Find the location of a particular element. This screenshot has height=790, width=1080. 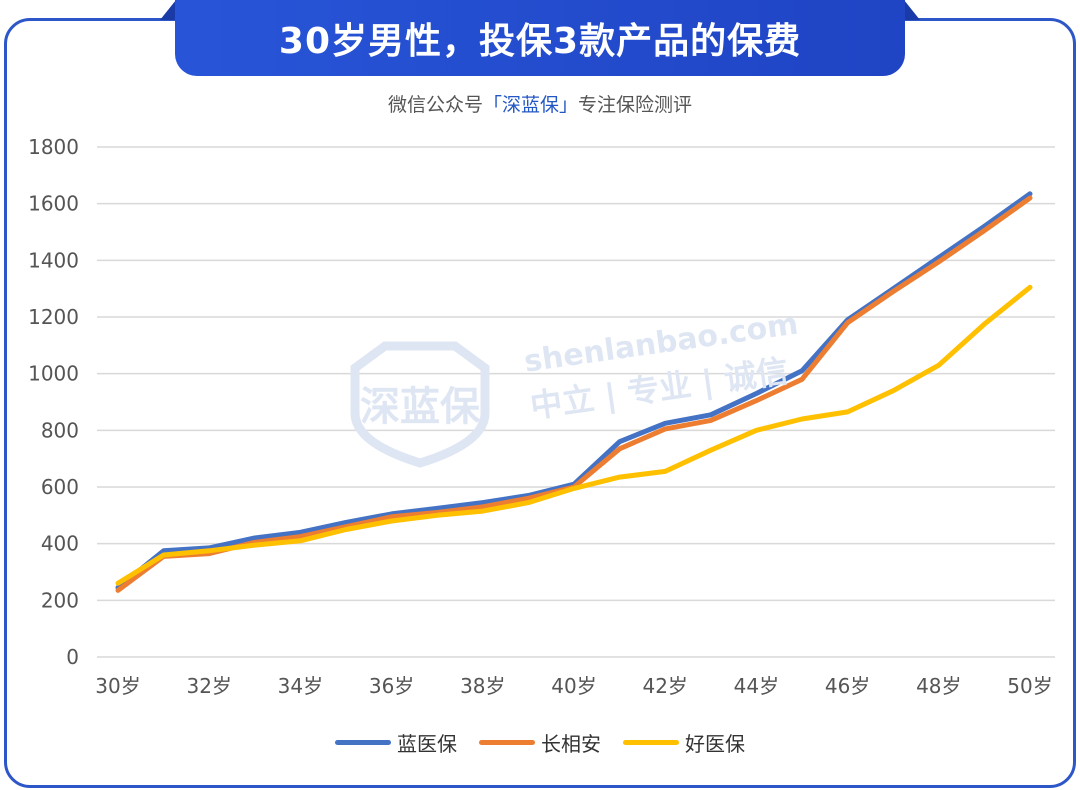

y-tick-label: 1400 is located at coordinates (53, 260).